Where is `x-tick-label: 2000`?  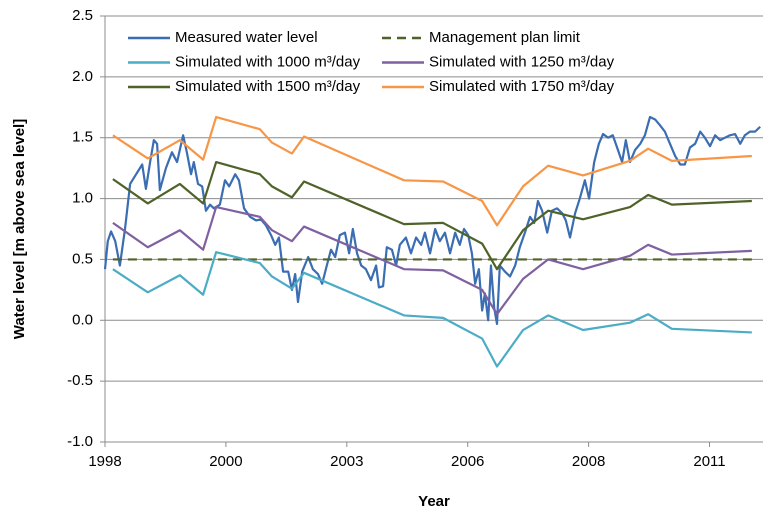 x-tick-label: 2000 is located at coordinates (225, 461).